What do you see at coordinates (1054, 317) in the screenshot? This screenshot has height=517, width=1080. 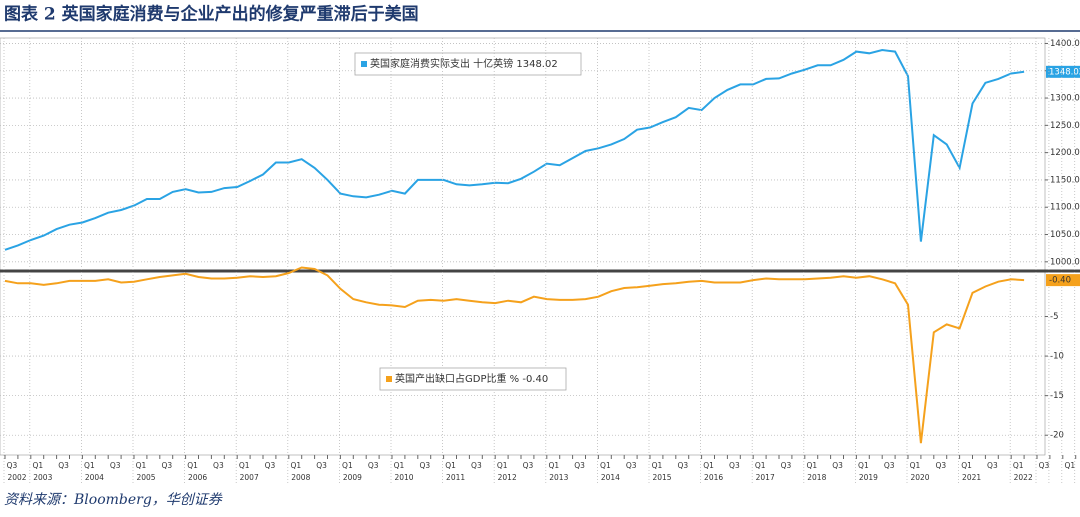 I see `y-tick-label: -5` at bounding box center [1054, 317].